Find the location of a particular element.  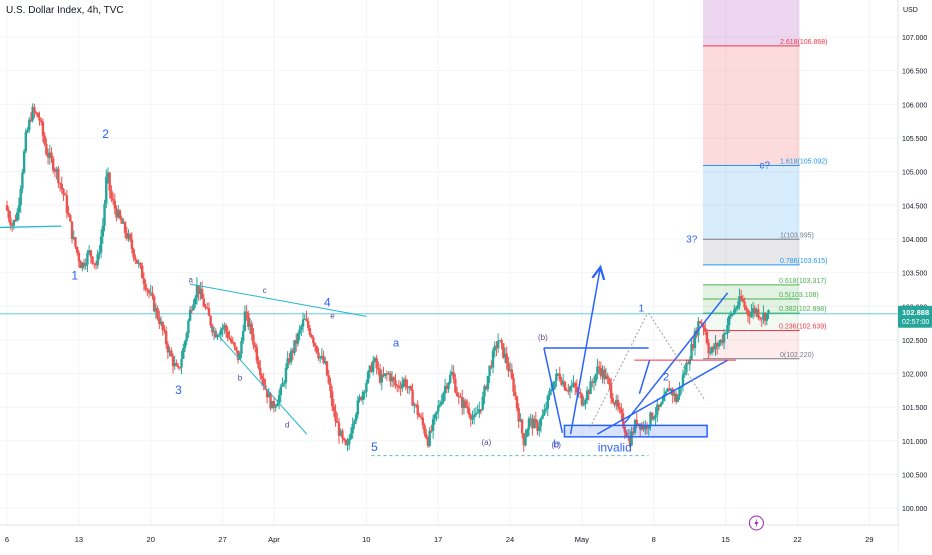

price-axis-bg is located at coordinates (915, 275).